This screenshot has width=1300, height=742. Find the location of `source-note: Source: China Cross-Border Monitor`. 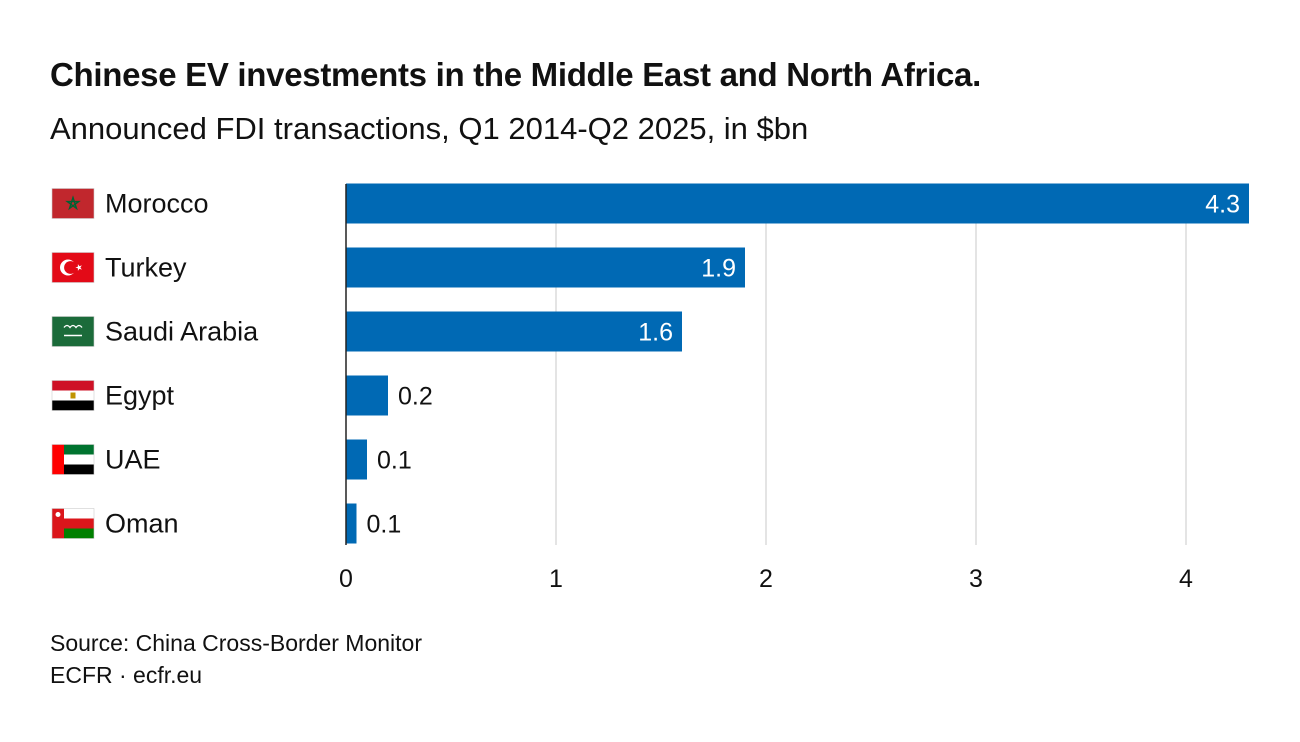

source-note: Source: China Cross-Border Monitor is located at coordinates (236, 643).